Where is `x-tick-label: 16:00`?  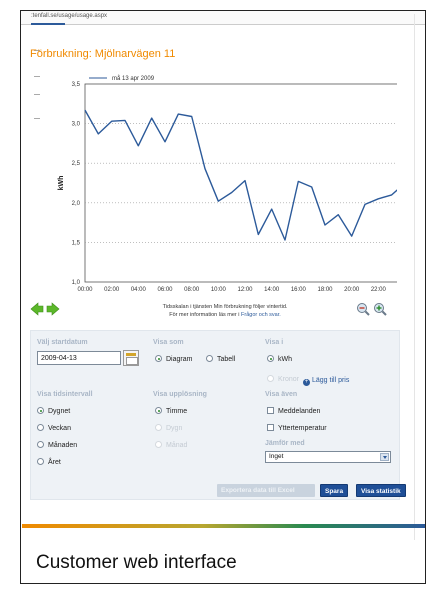
x-tick-label: 16:00 is located at coordinates (299, 290).